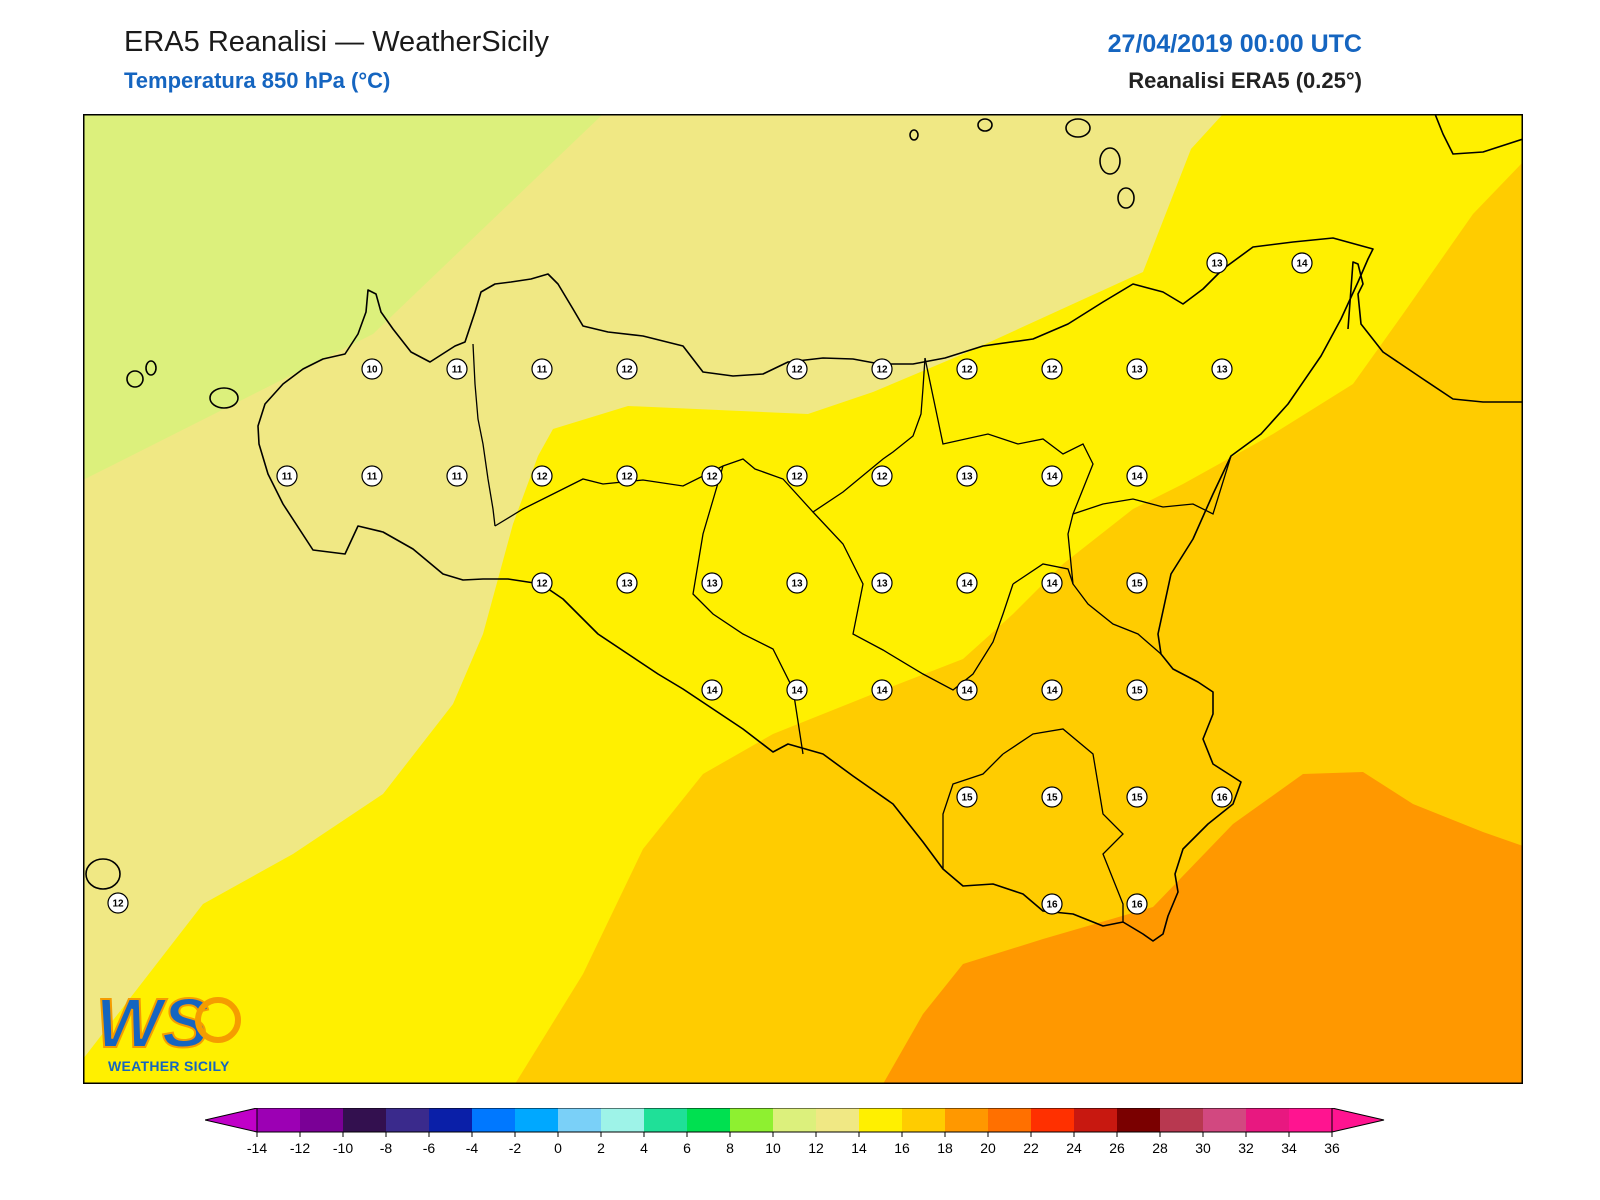 This screenshot has width=1600, height=1200. I want to click on colorbar-tick-label: 20, so click(988, 1148).